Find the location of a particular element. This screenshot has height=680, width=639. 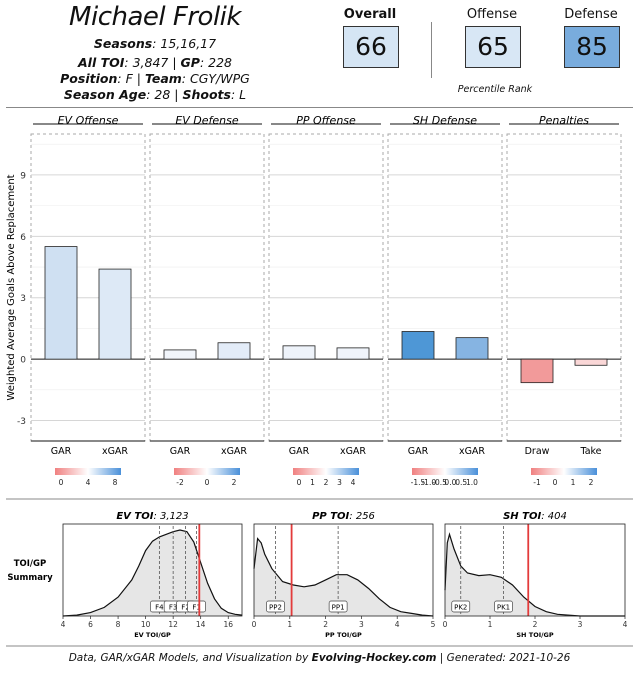

toi-panel-title: SH TOI: 404 is located at coordinates (535, 516).